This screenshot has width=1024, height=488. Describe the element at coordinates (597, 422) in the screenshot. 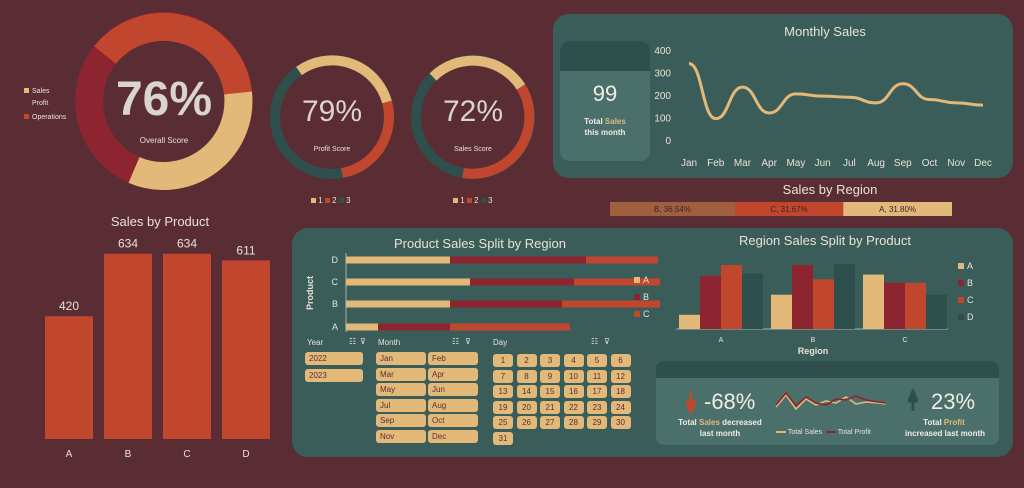

I see `day-button: 29` at that location.